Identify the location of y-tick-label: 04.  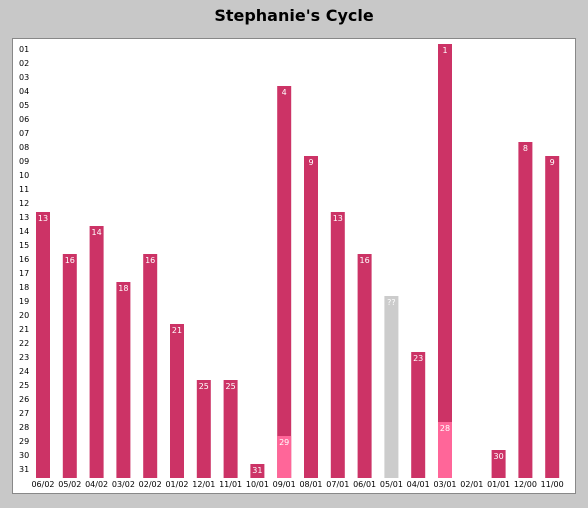
(24, 91).